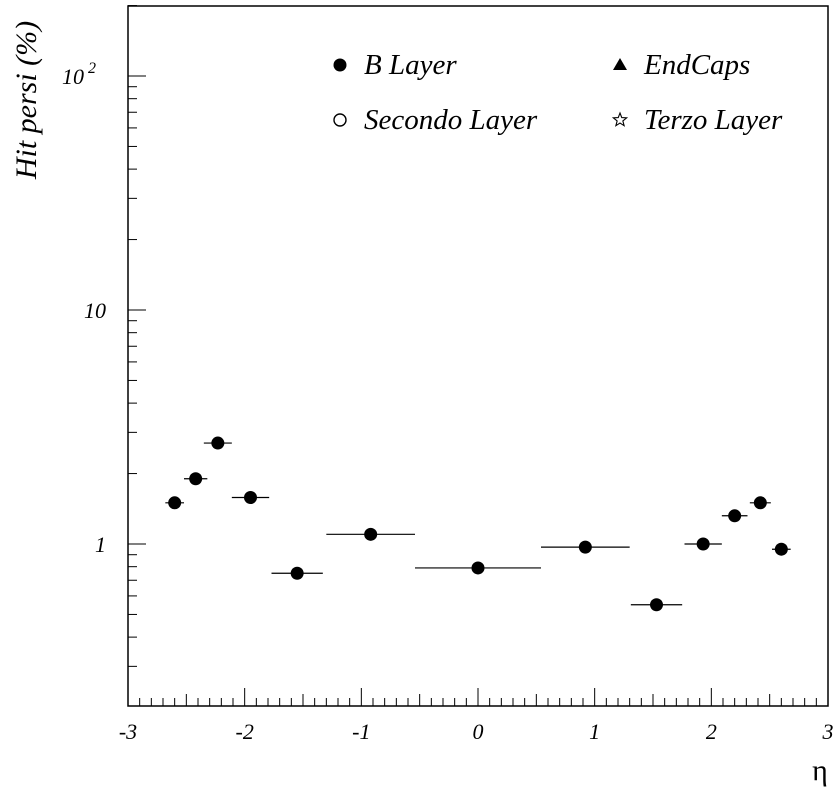 The width and height of the screenshot is (834, 790). I want to click on y-tick-exponent: 2, so click(92, 68).